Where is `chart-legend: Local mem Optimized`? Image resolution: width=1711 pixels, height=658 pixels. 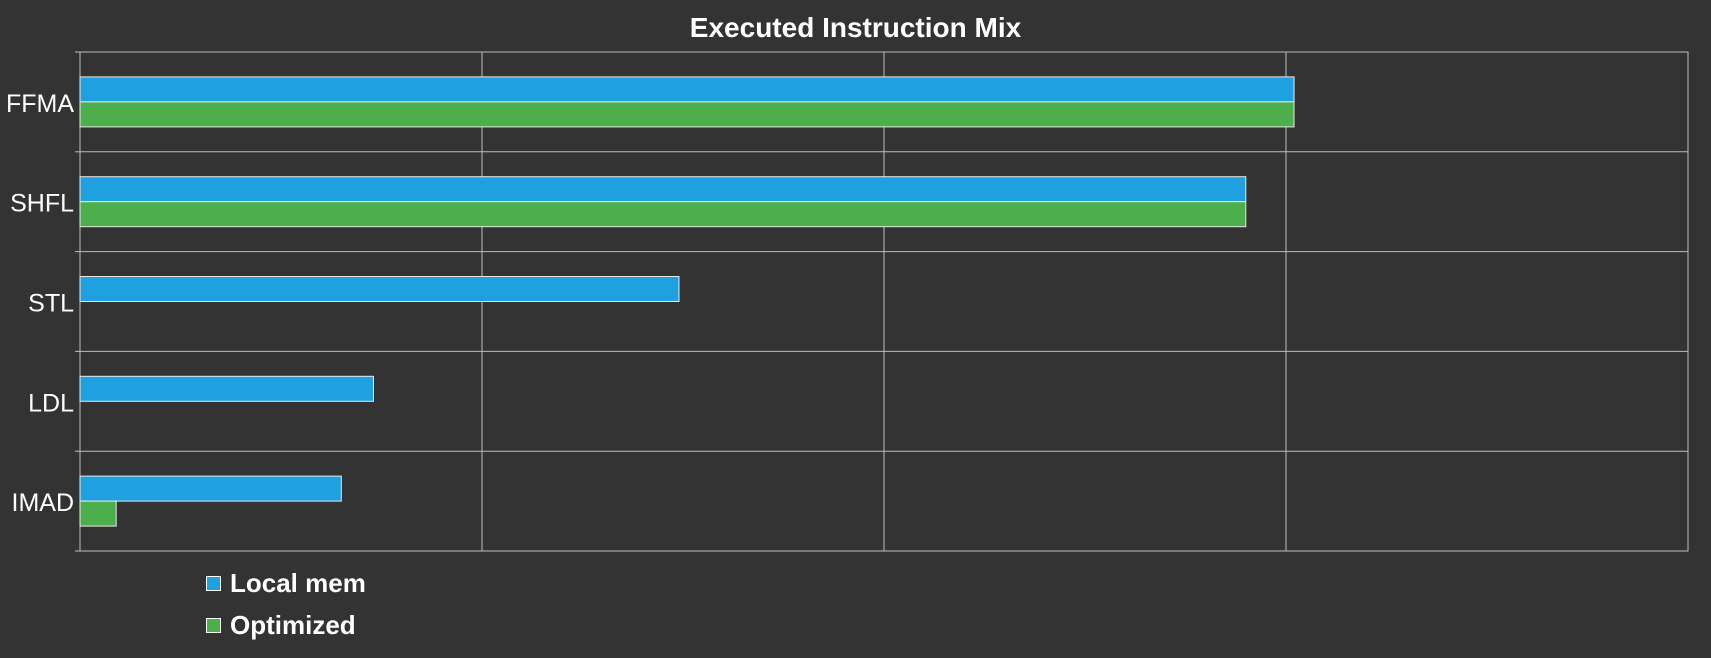
chart-legend: Local mem Optimized is located at coordinates (286, 604).